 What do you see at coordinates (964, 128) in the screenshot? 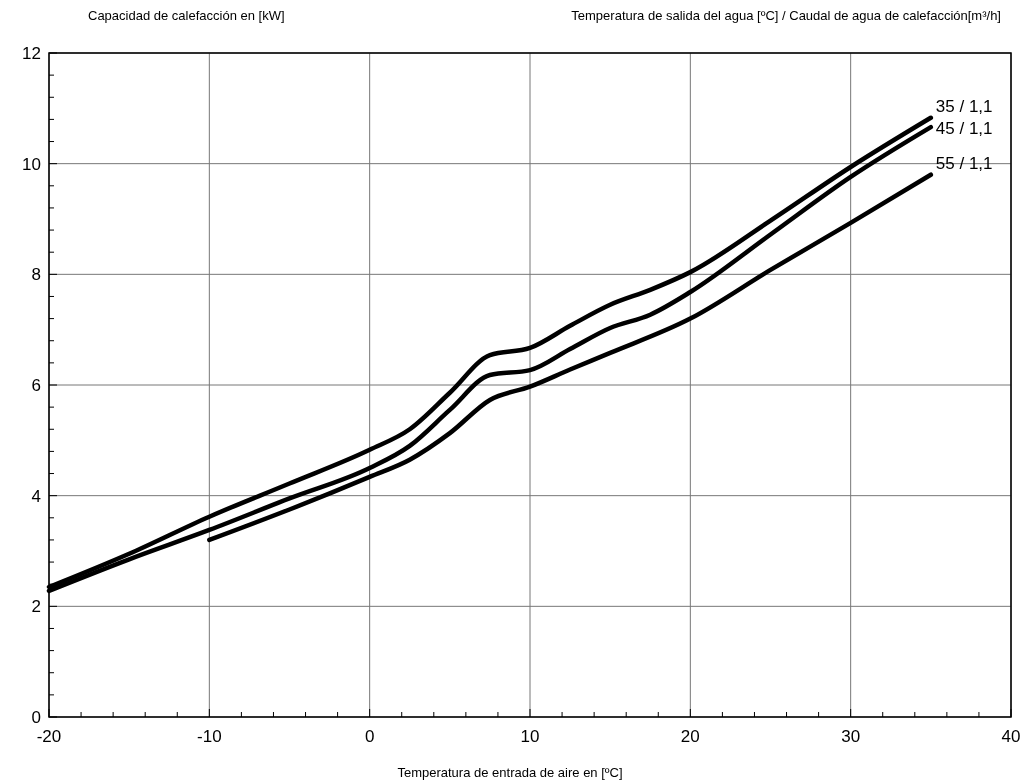
I see `series-label: 45 / 1,1` at bounding box center [964, 128].